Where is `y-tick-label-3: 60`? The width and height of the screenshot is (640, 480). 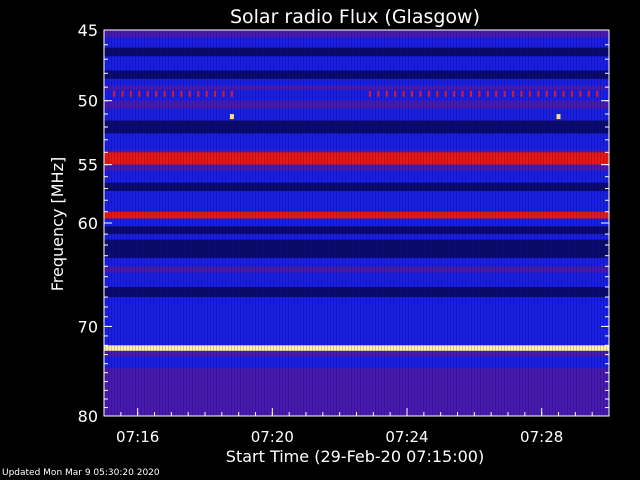
y-tick-label-3: 60 is located at coordinates (88, 223).